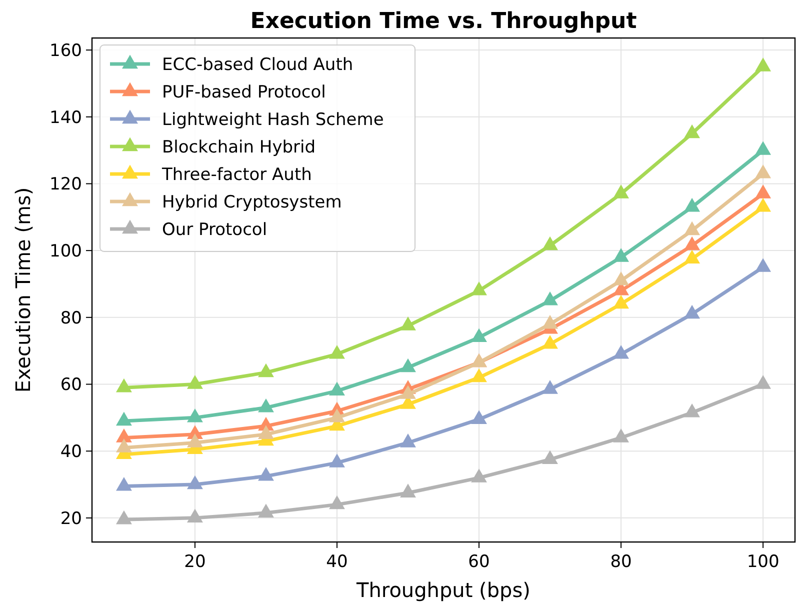 This screenshot has width=797, height=607. I want to click on legend-label: PUF-based Protocol, so click(244, 92).